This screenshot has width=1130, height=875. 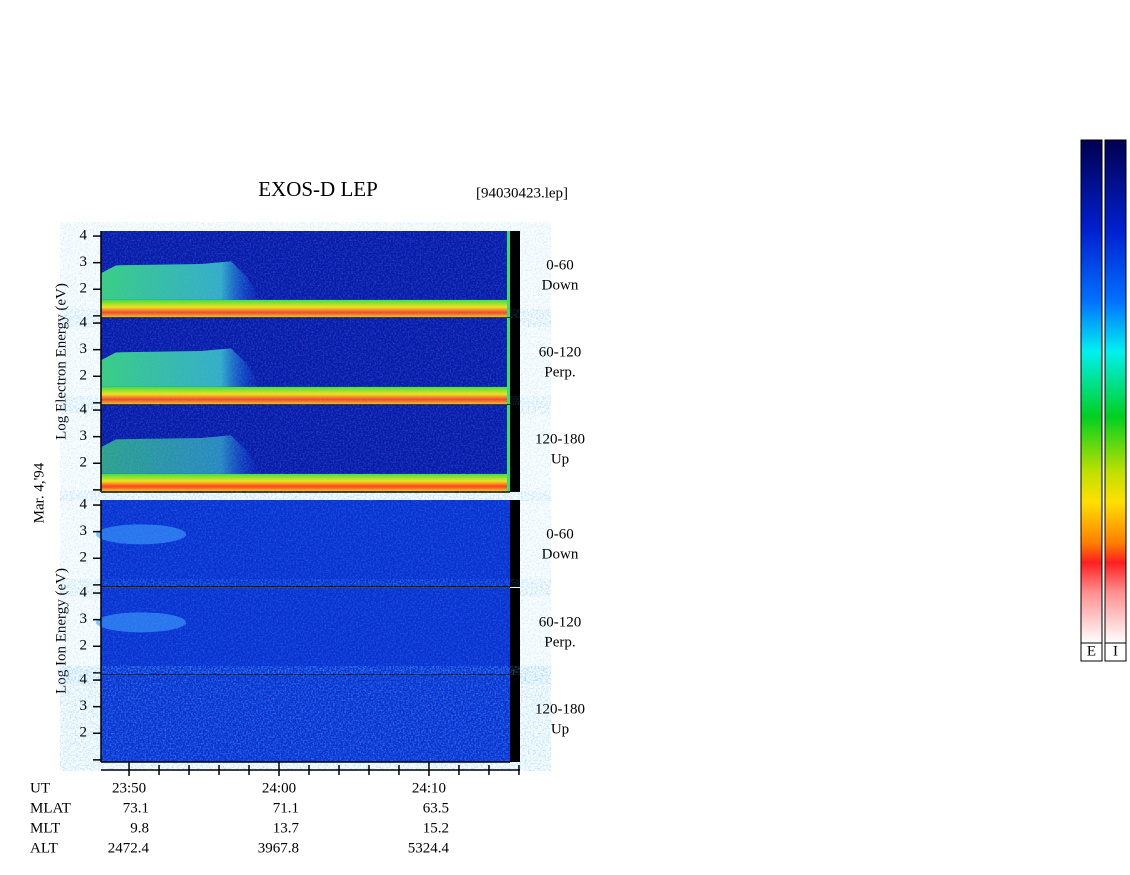 I want to click on row-name: MLAT, so click(x=50, y=808).